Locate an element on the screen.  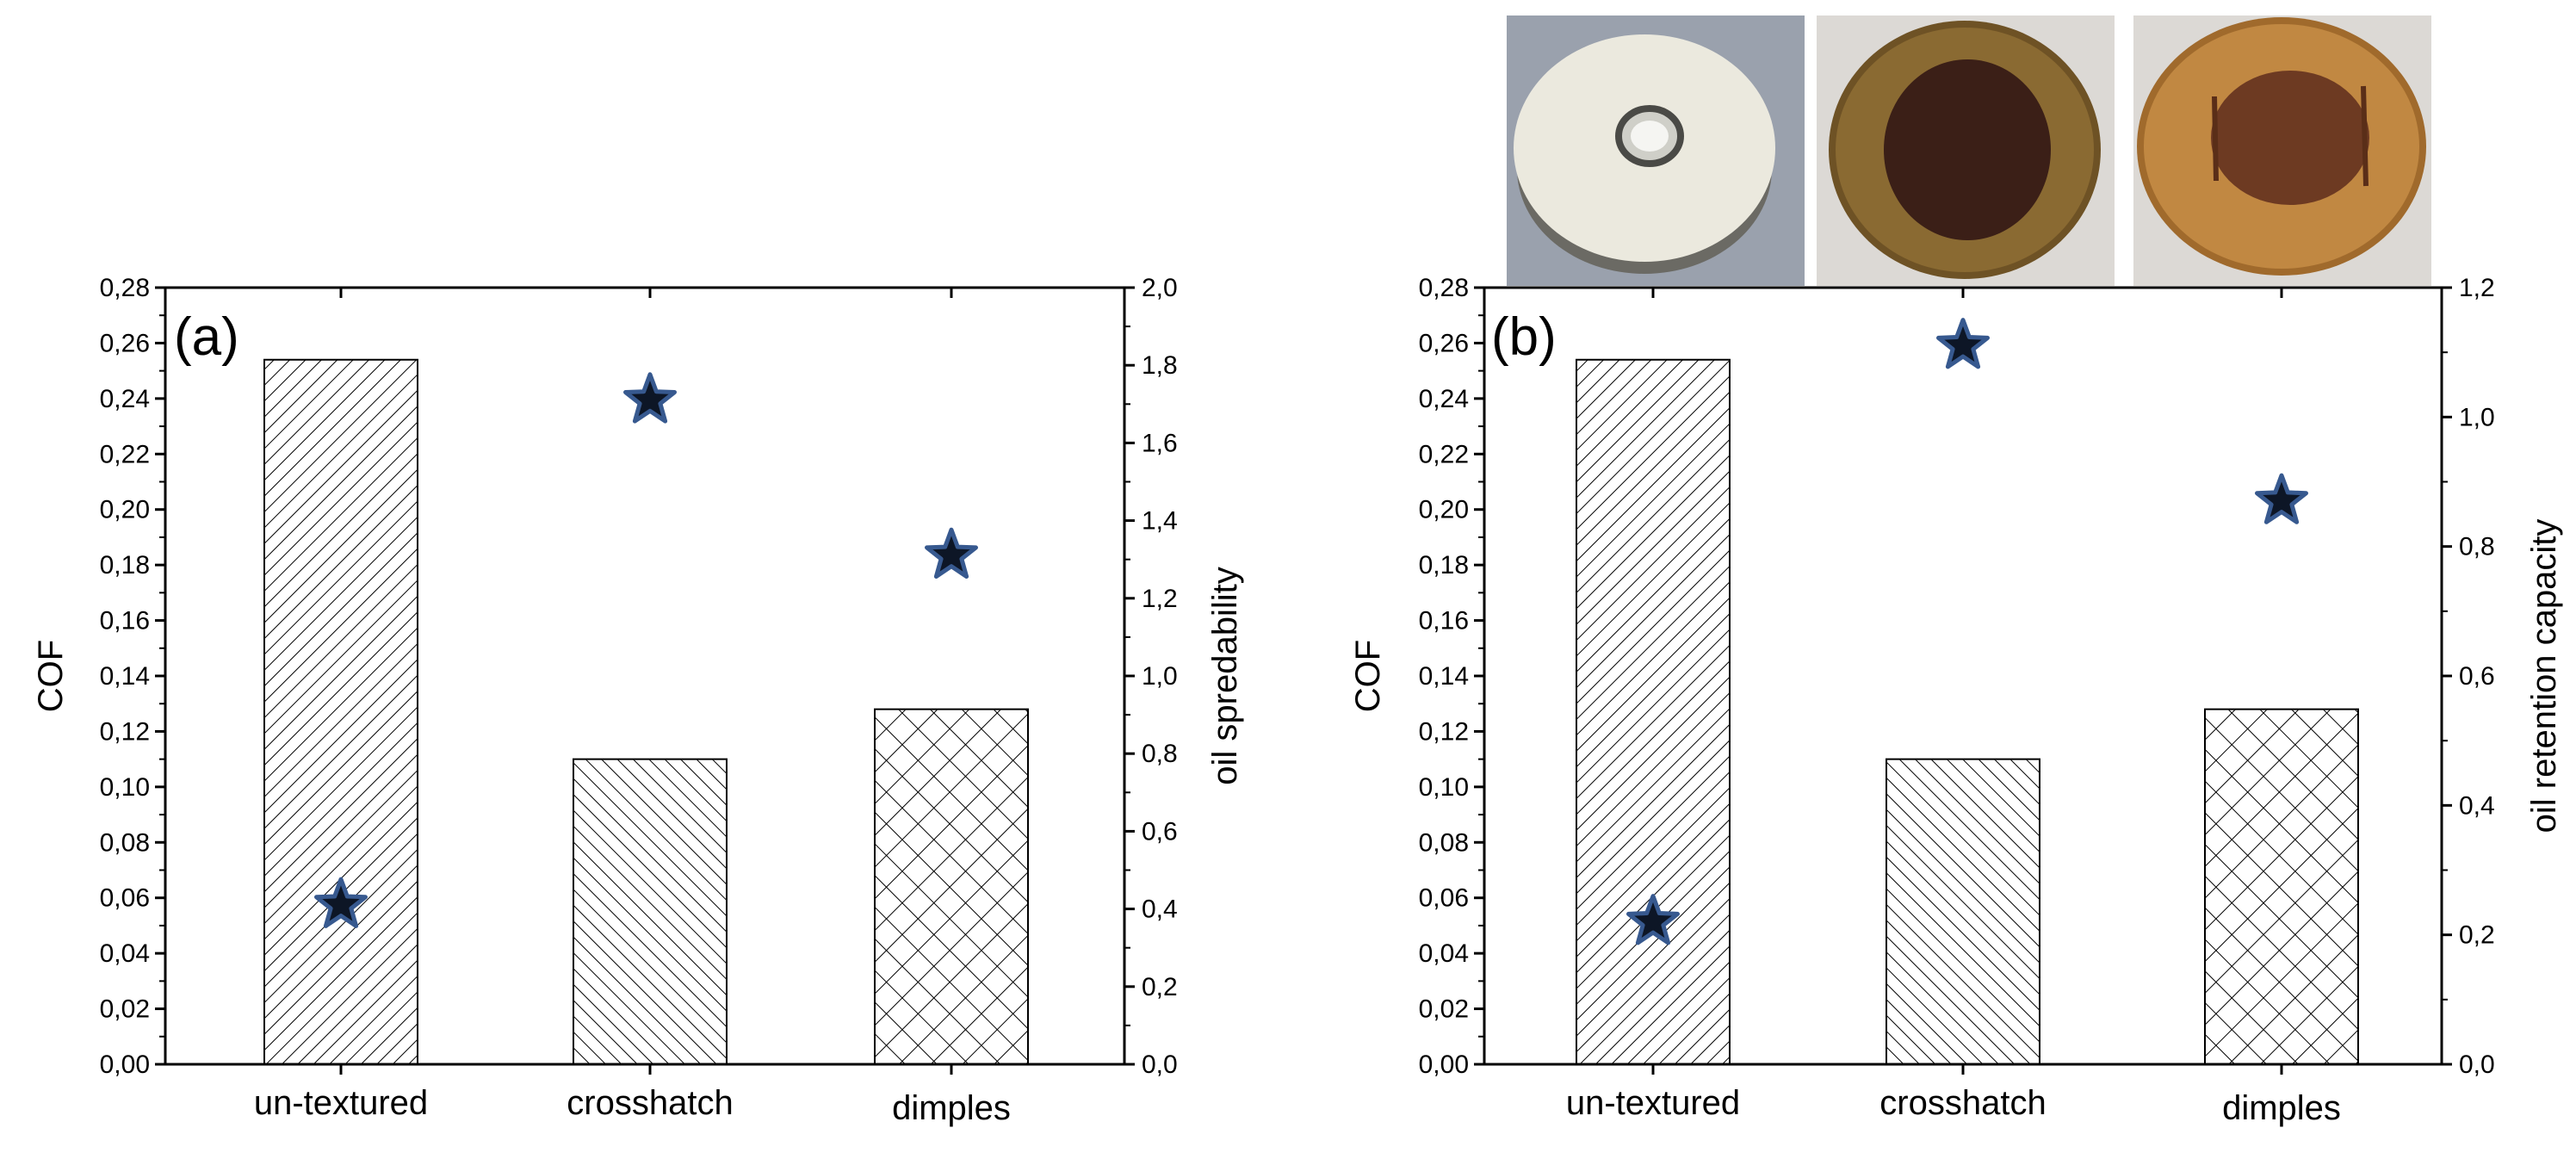
ytick-label-b-11: 0,22 is located at coordinates (1444, 454).